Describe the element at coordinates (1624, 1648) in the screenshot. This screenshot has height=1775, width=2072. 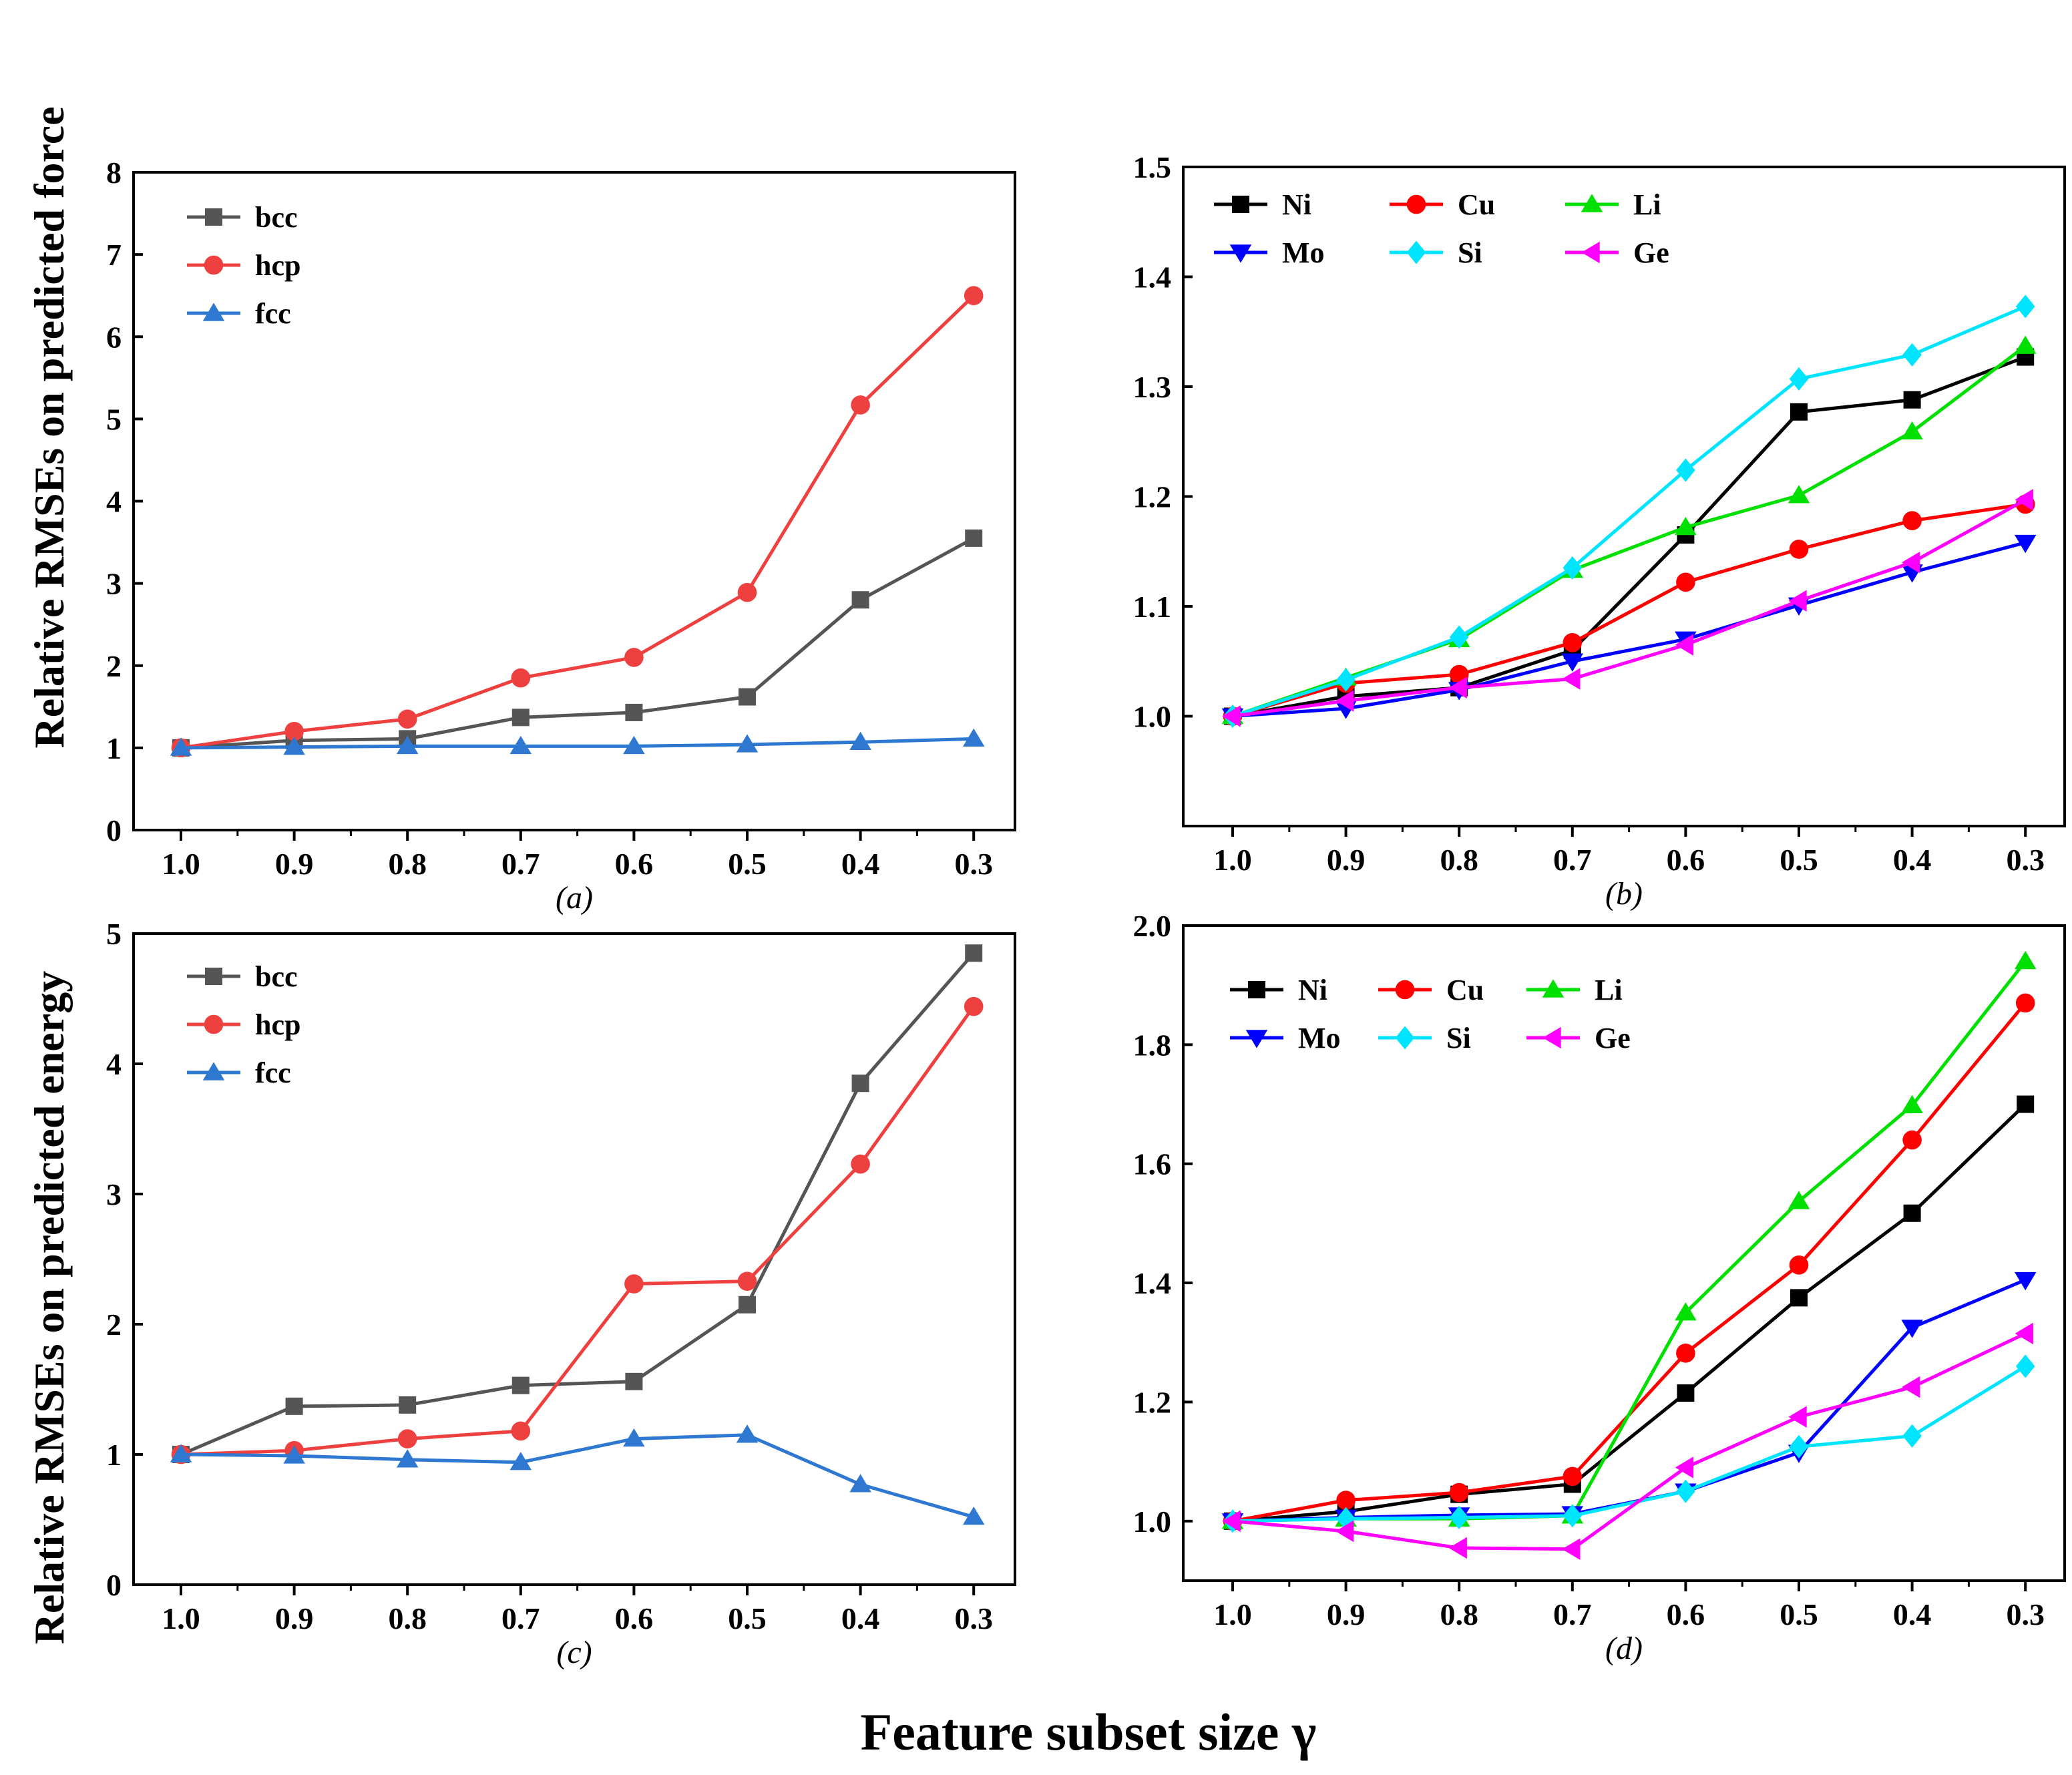
I see `panel-label: (d)` at that location.